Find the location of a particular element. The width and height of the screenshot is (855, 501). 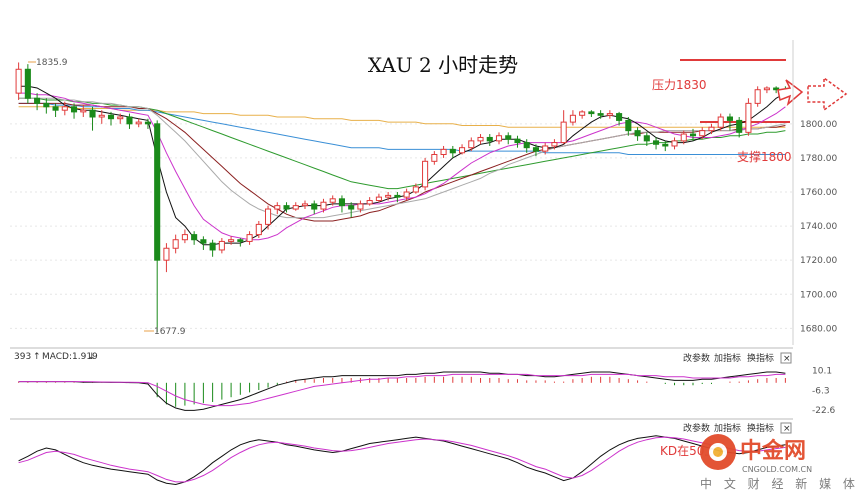

macd-panel is located at coordinates (402, 391).